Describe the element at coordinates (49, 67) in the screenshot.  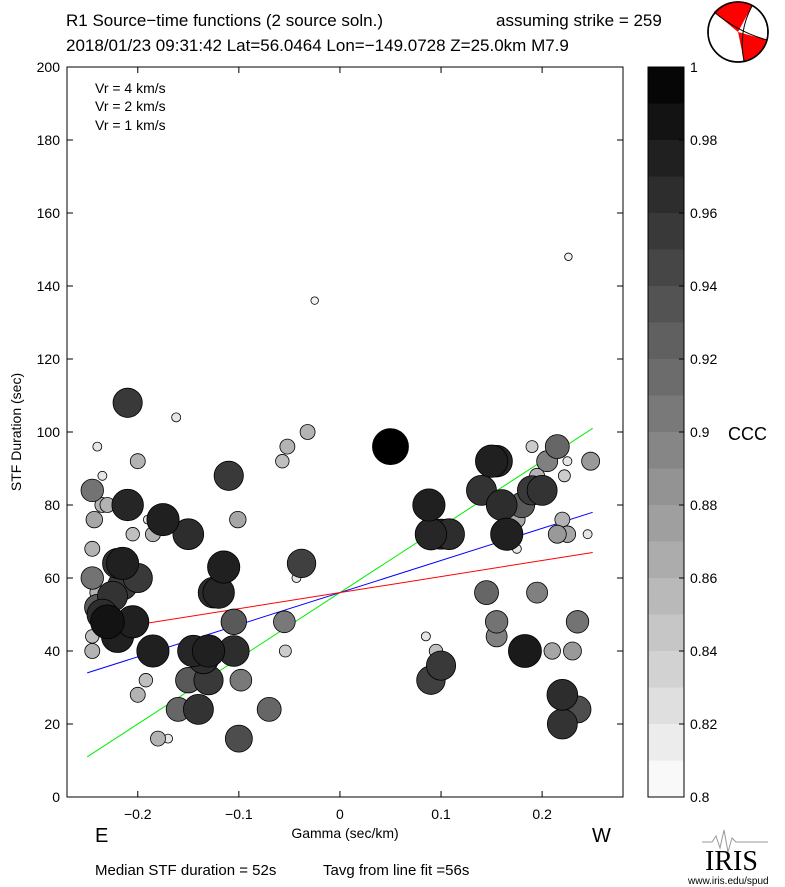
I see `y-tick-label: 200` at that location.